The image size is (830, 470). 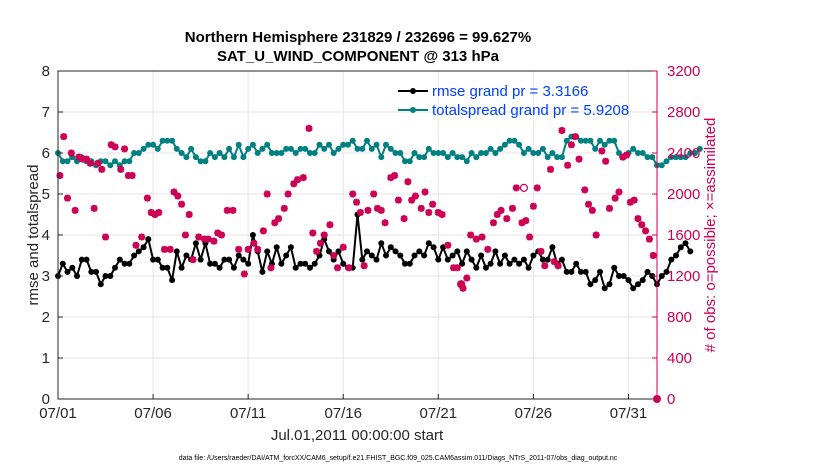 I want to click on x-tick-label: 07/31, so click(x=629, y=413).